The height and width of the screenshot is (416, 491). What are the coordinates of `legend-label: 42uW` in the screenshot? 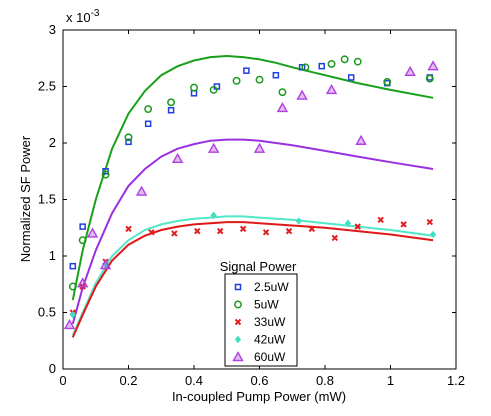 It's located at (270, 340).